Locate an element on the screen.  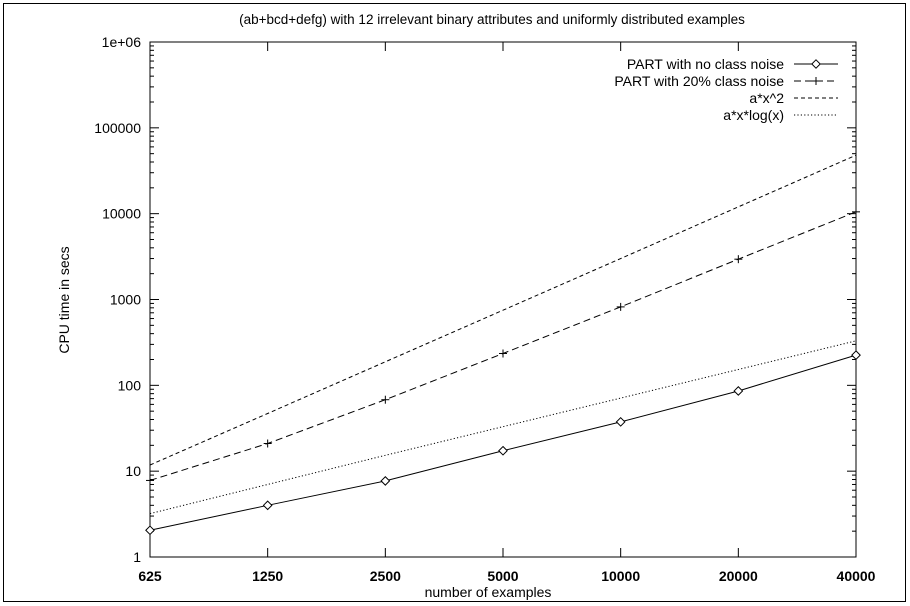
x-tick-label: 1250 is located at coordinates (267, 576).